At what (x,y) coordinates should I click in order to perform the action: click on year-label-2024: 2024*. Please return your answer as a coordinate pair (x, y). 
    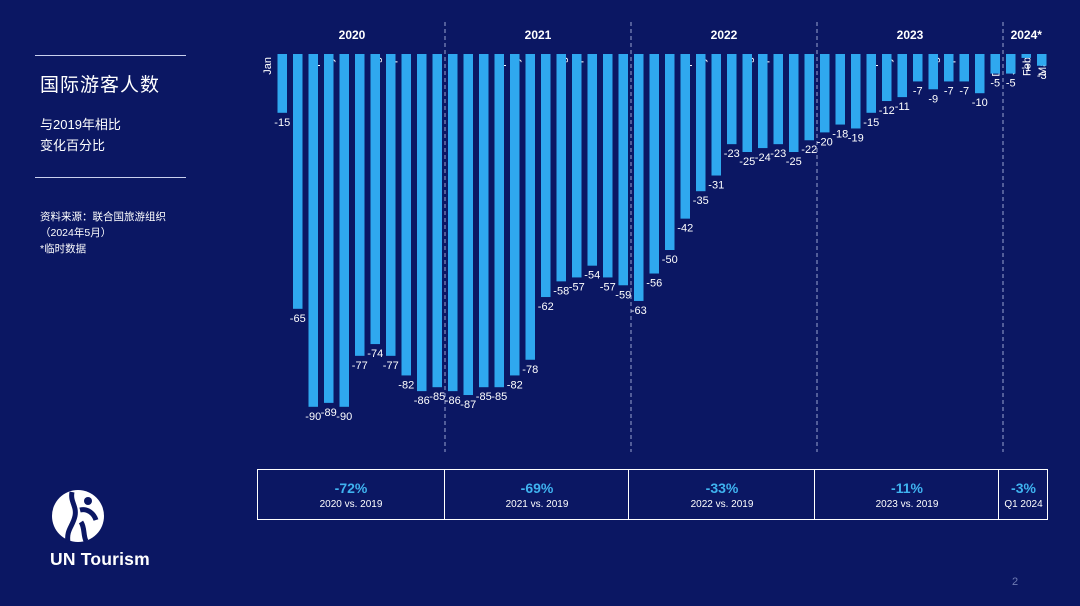
    Looking at the image, I should click on (1027, 35).